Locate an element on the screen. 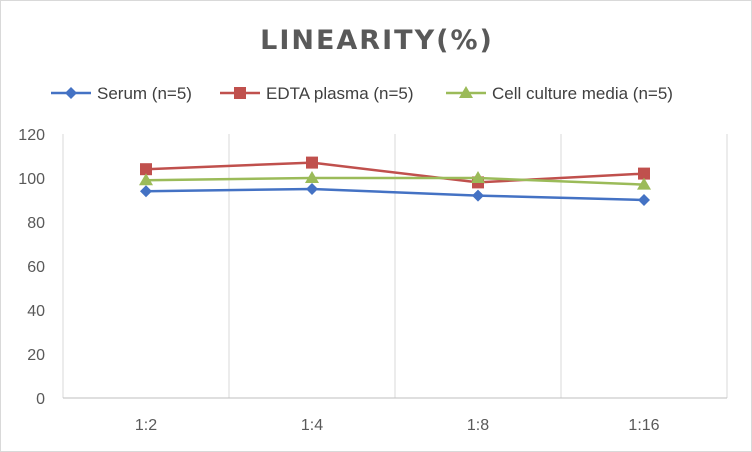 This screenshot has width=752, height=452. legend-label: Cell culture media (n=5) is located at coordinates (582, 93).